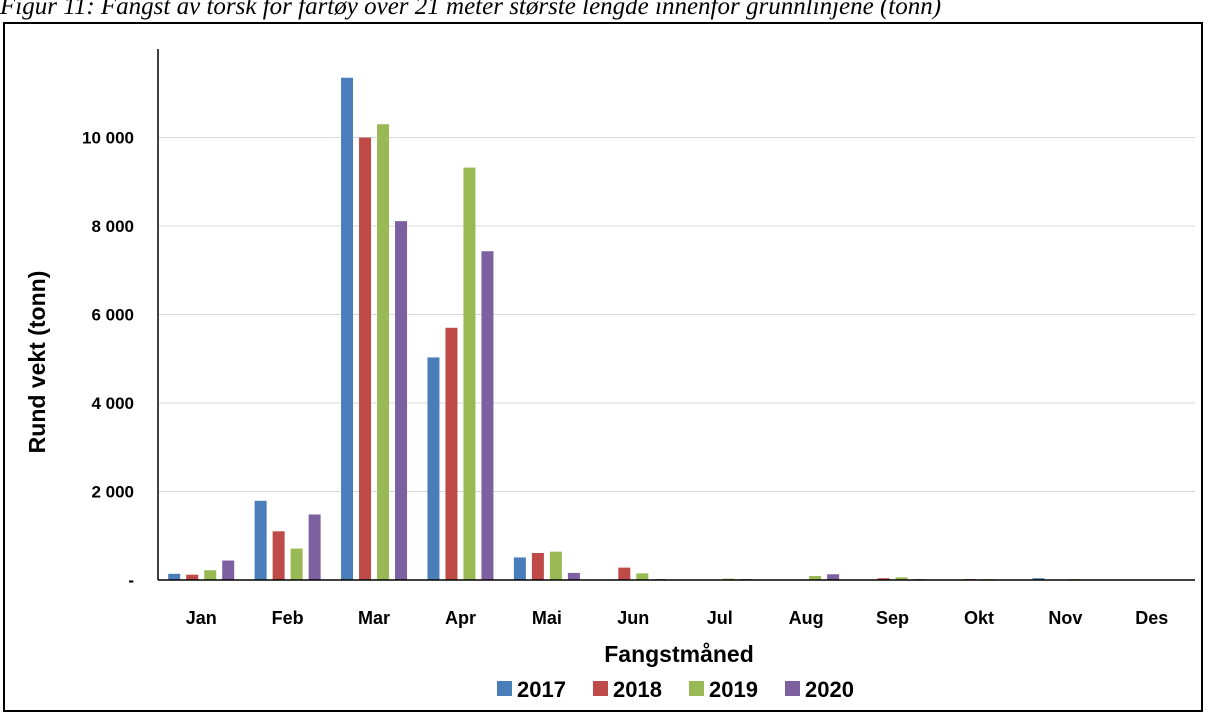  What do you see at coordinates (131, 580) in the screenshot?
I see `y-tick-label: -` at bounding box center [131, 580].